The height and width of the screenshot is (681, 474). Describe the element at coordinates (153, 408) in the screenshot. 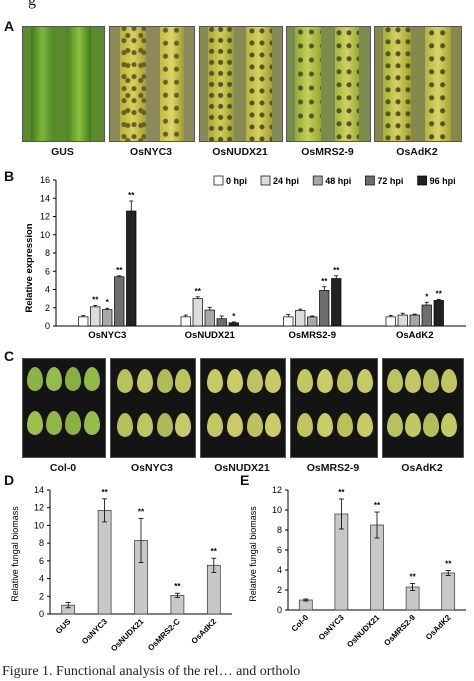

I see `arabidopsis-photo-osnyc3` at that location.